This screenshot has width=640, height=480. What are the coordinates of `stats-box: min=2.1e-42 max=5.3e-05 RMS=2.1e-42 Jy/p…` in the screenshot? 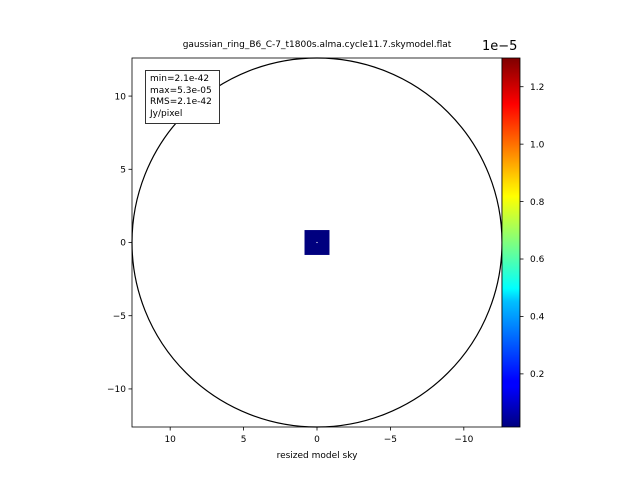 It's located at (182, 97).